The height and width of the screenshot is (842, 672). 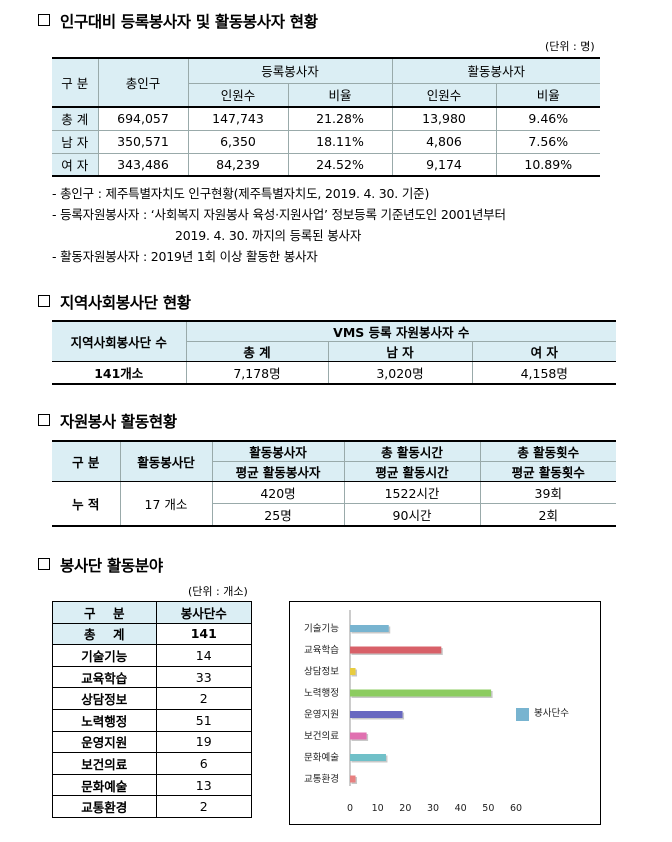 What do you see at coordinates (321, 693) in the screenshot?
I see `category-label: 노력행정` at bounding box center [321, 693].